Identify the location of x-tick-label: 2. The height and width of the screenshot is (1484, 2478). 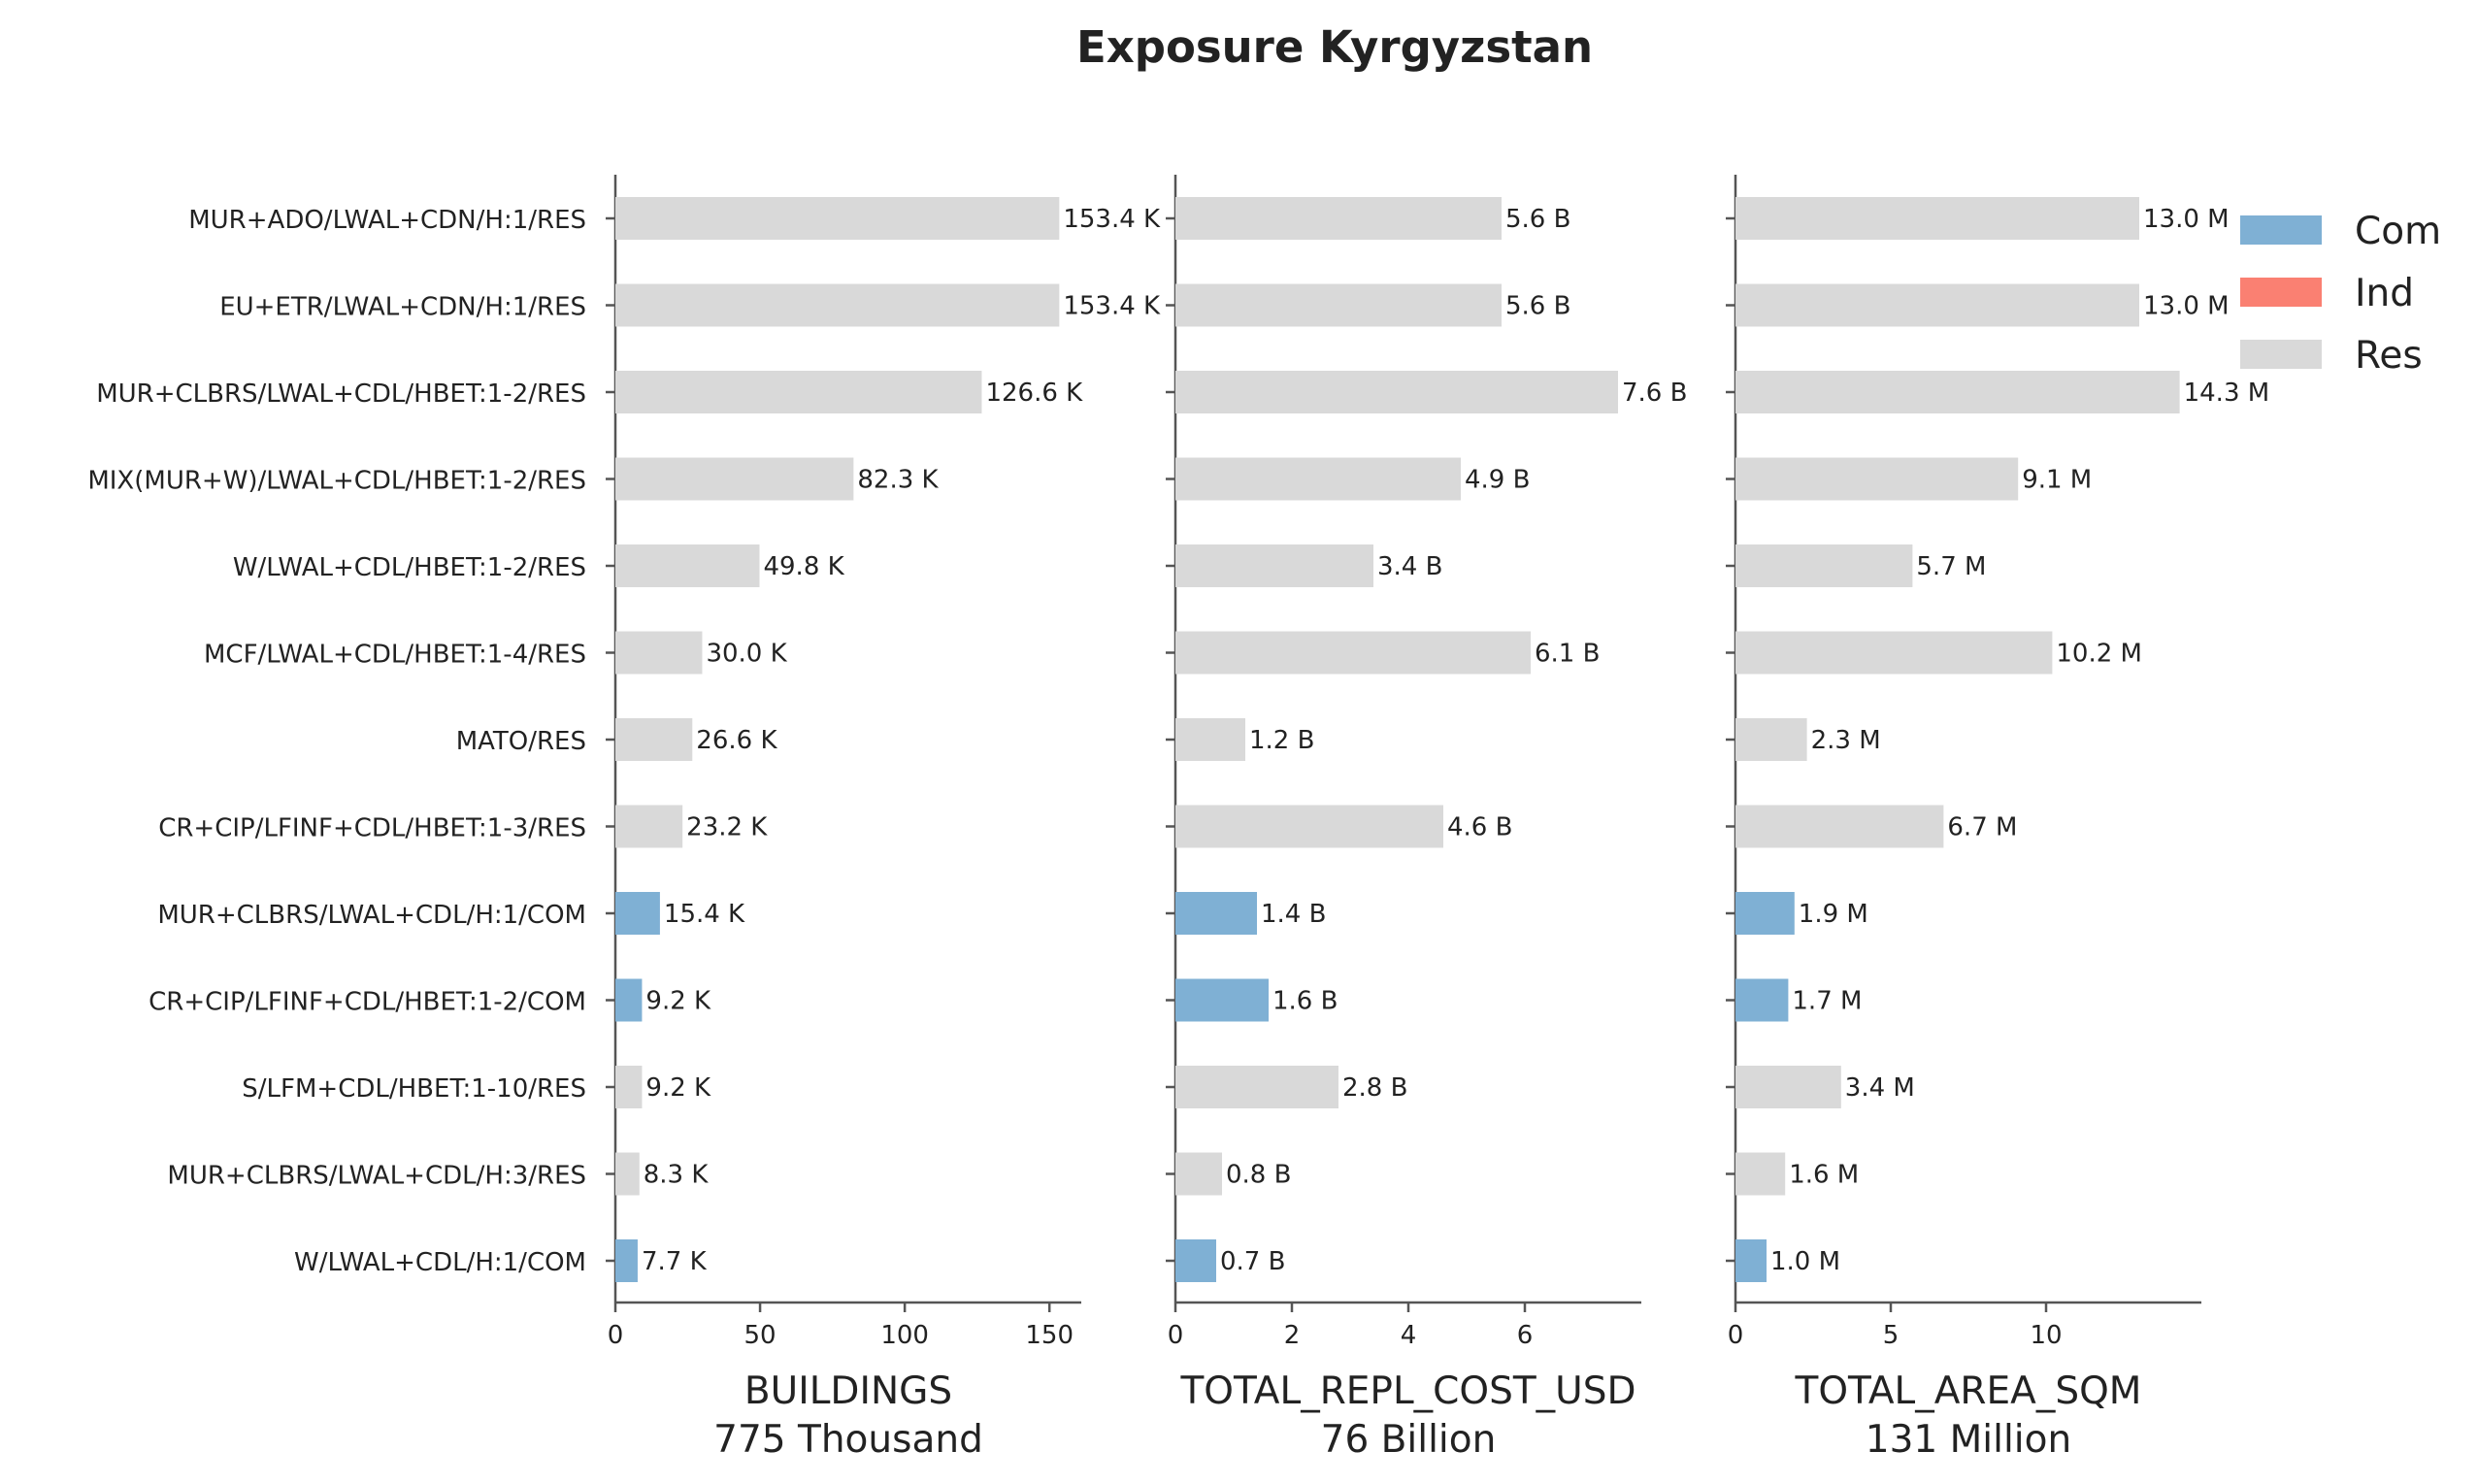
(1292, 1335).